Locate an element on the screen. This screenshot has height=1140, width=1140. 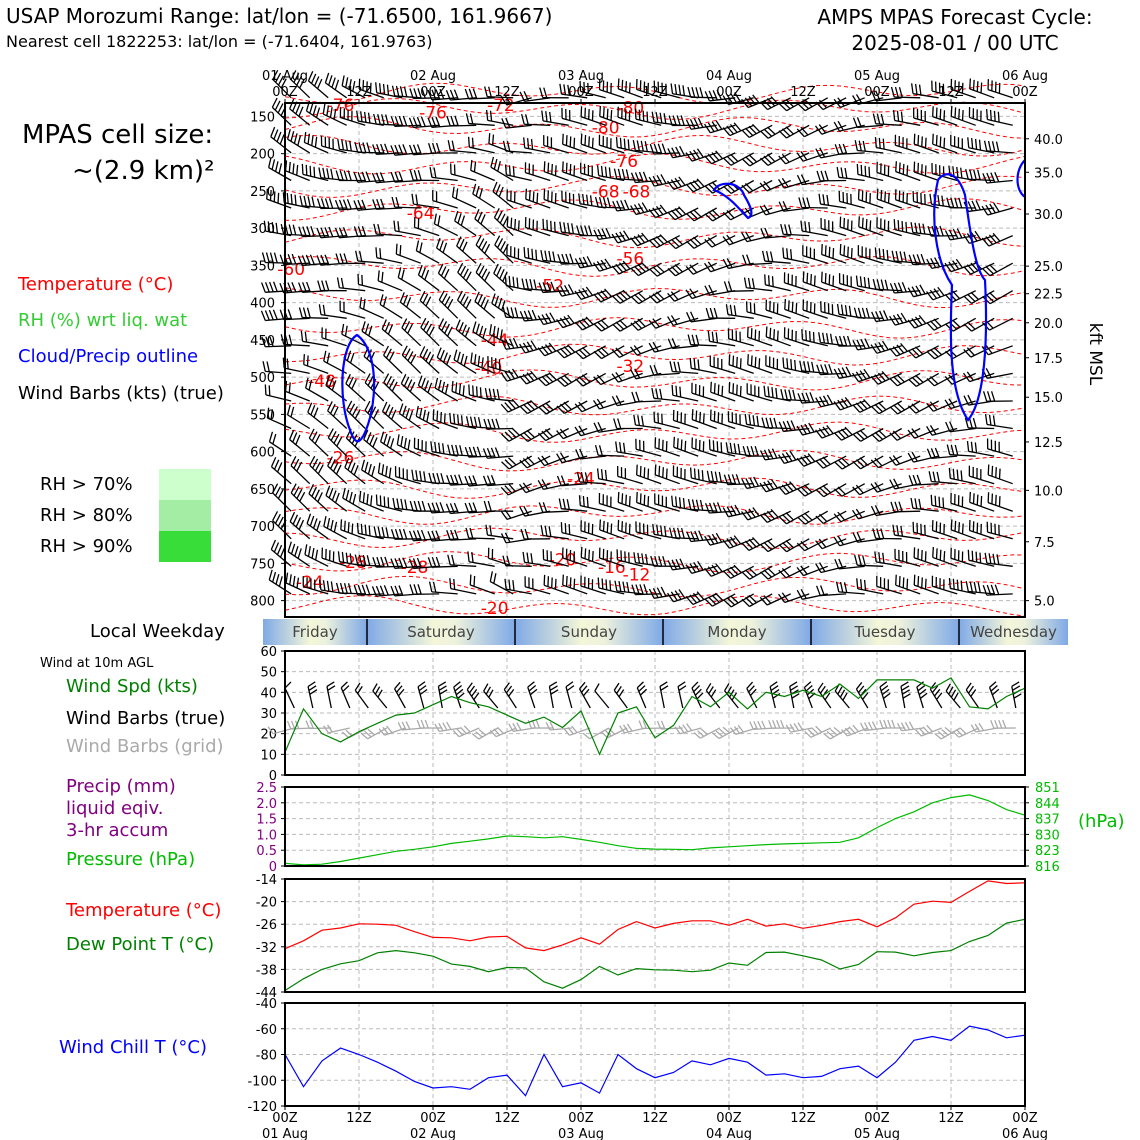
precip-label-2: liquid eqiv. is located at coordinates (115, 808).